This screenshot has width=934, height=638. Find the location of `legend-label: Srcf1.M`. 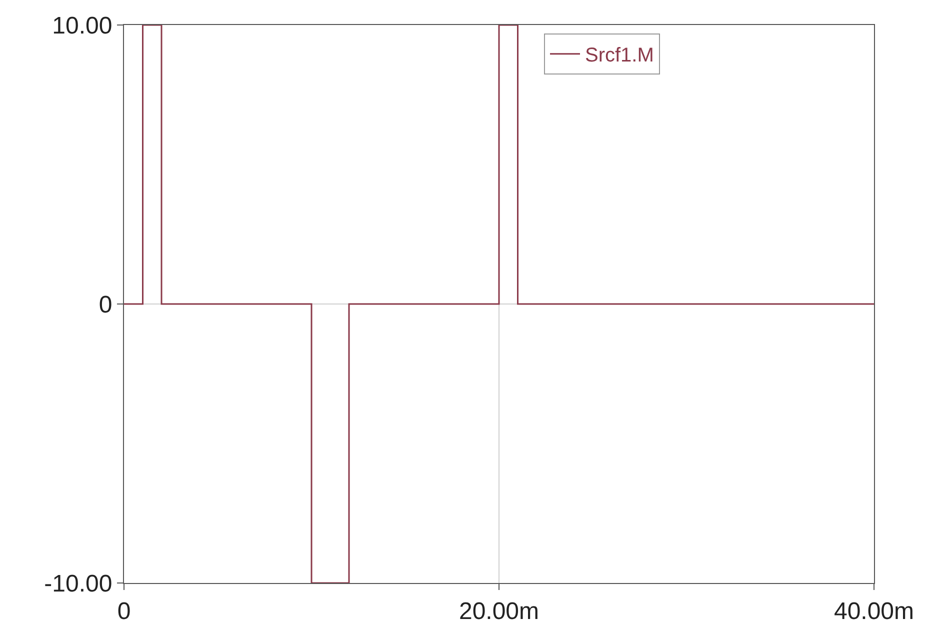

legend-label: Srcf1.M is located at coordinates (619, 55).